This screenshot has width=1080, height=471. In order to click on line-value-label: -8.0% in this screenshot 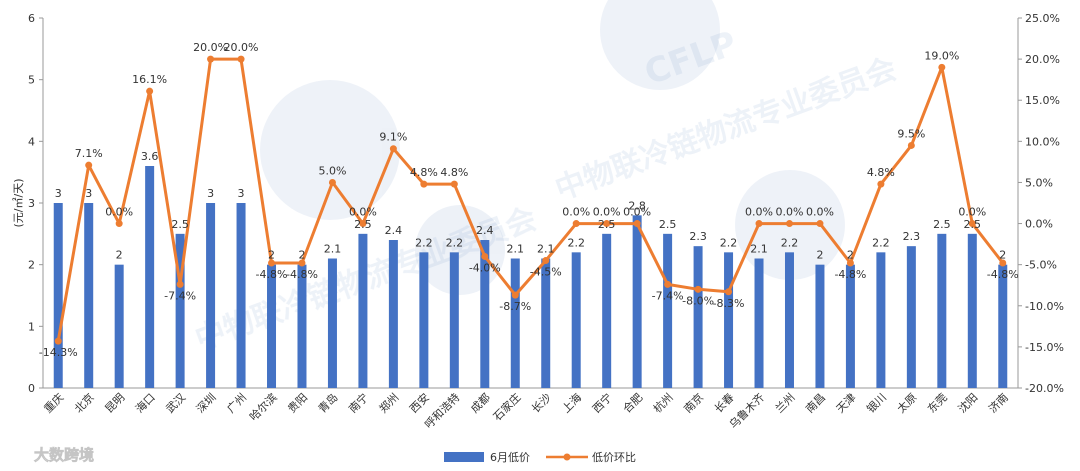, I will do `click(698, 300)`.